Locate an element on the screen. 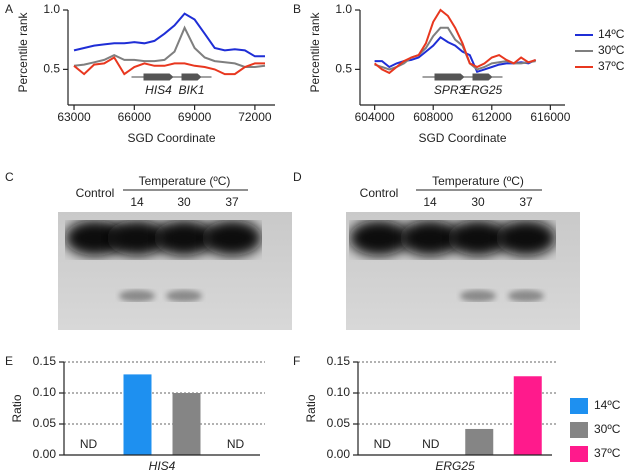 This screenshot has width=625, height=473. x-tick-label: 616000 is located at coordinates (550, 117).